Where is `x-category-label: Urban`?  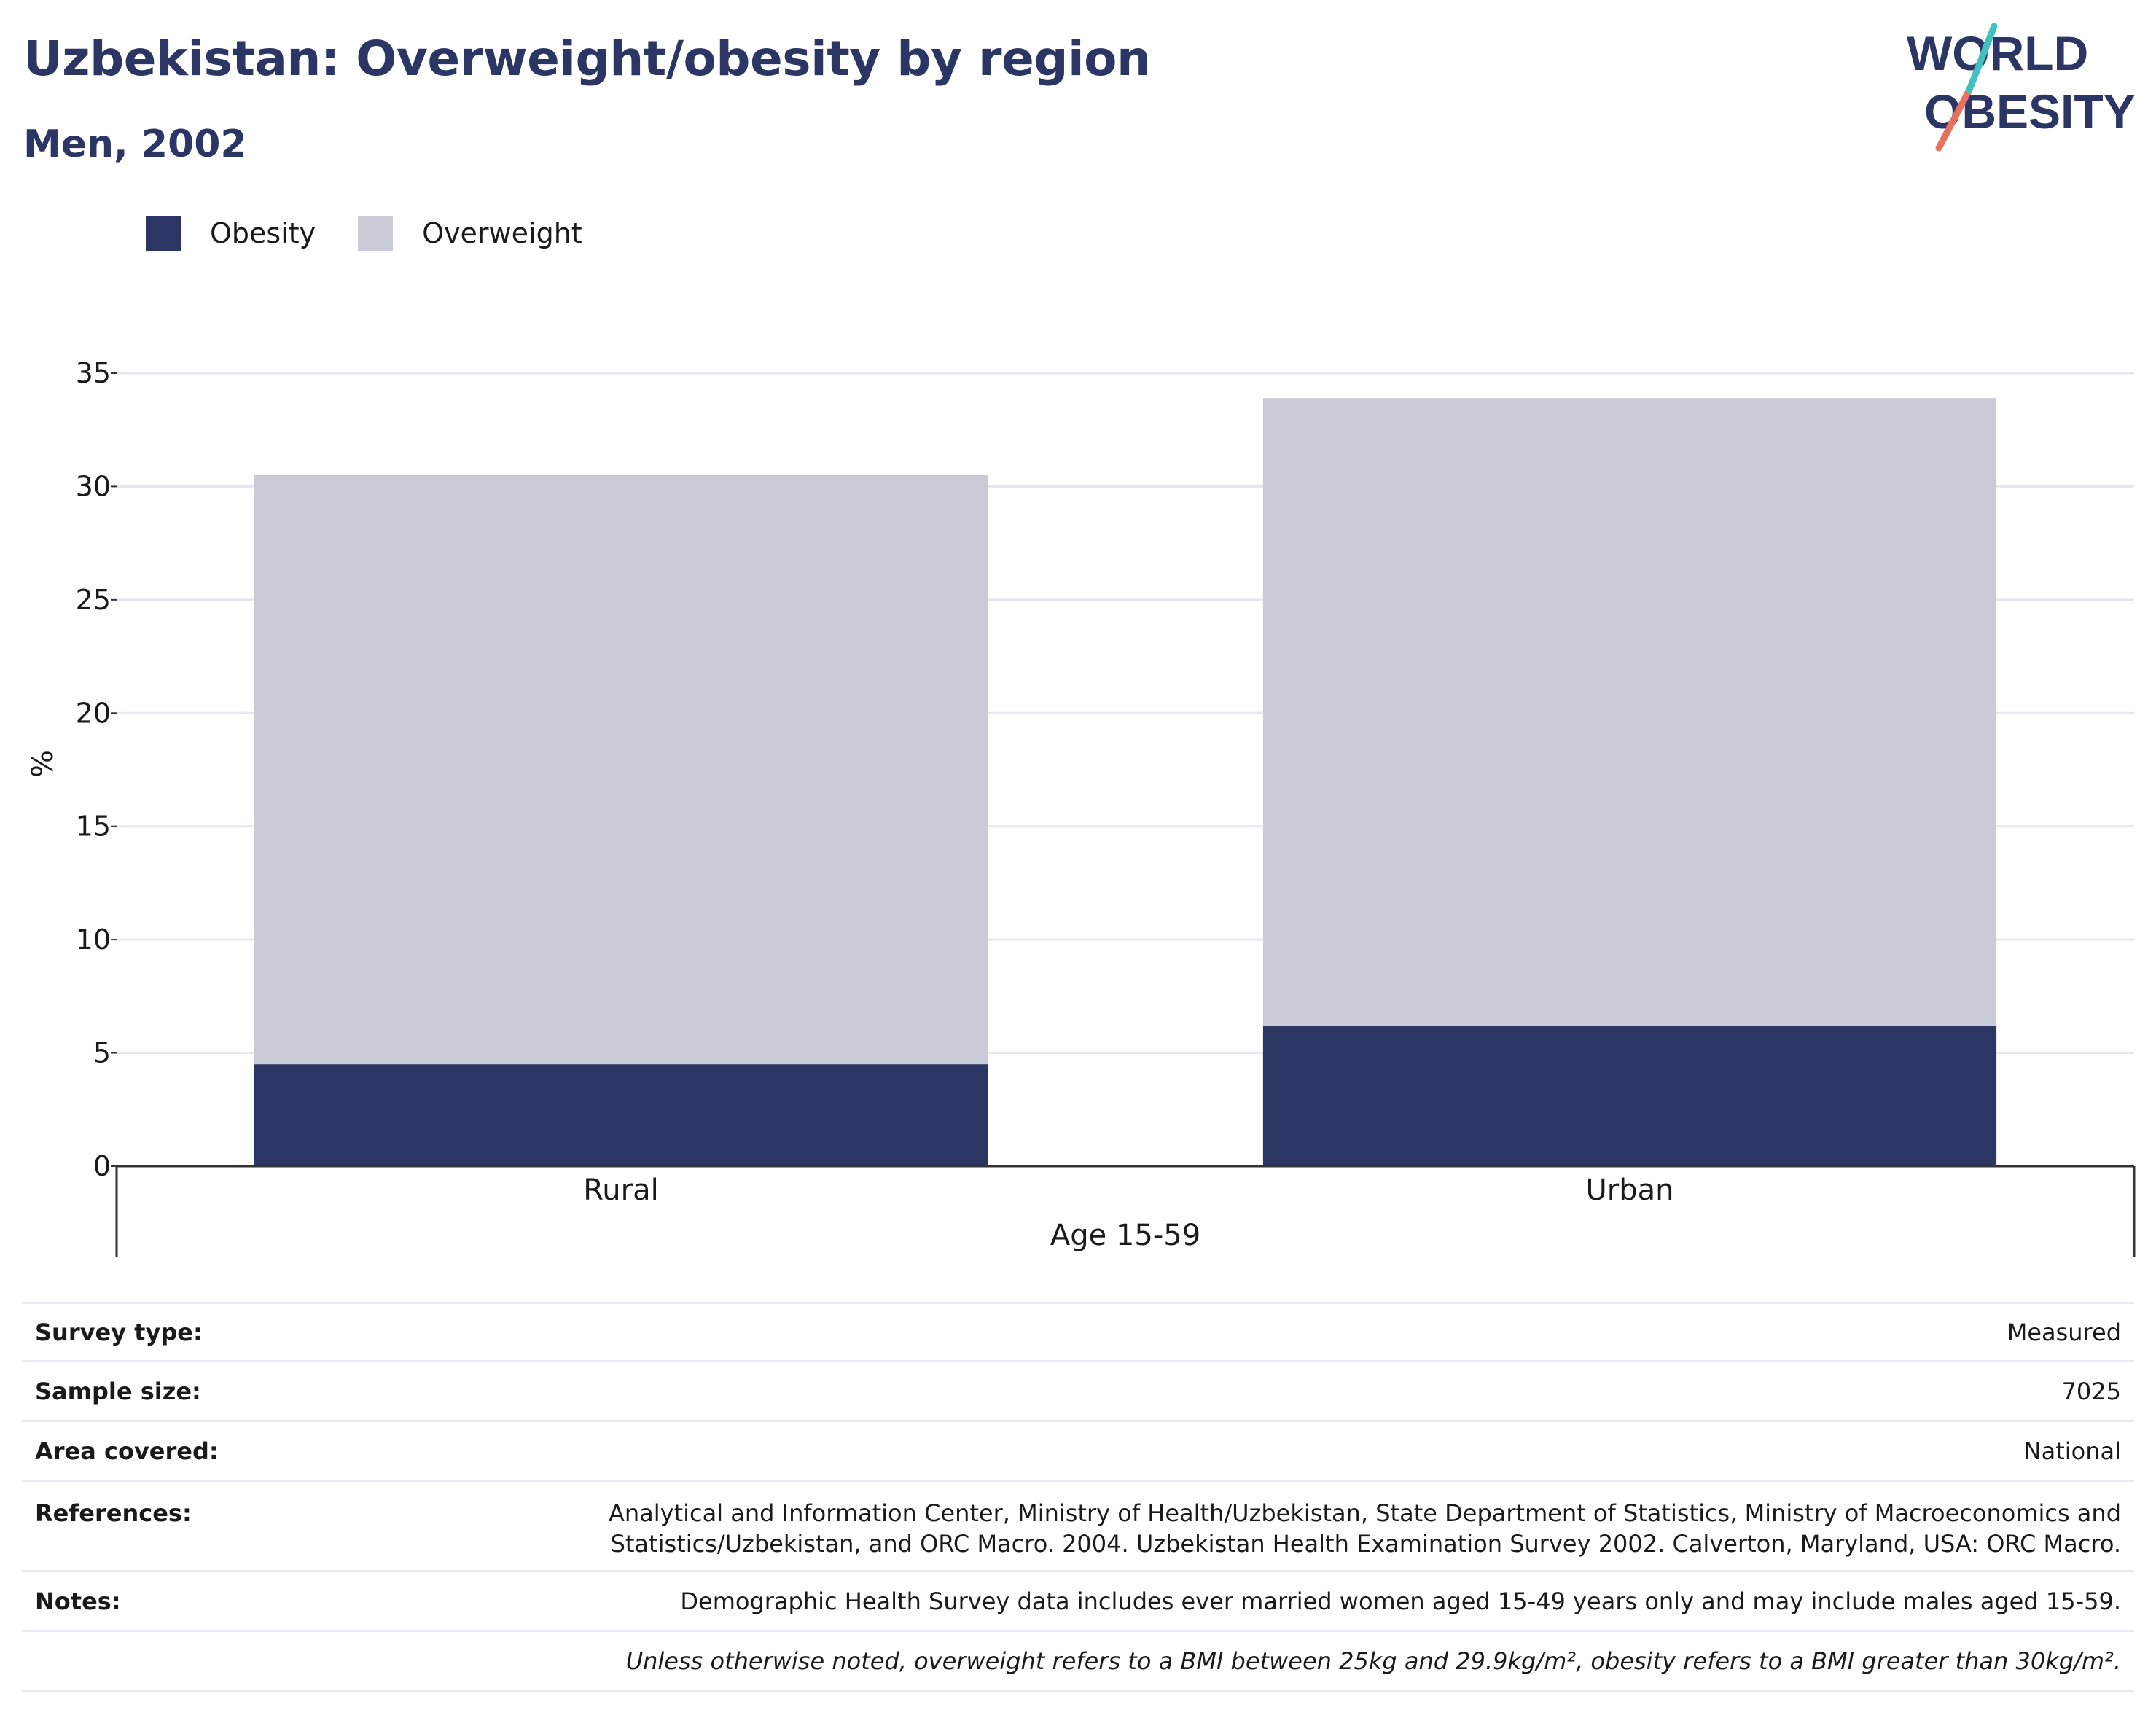 x-category-label: Urban is located at coordinates (1630, 1190).